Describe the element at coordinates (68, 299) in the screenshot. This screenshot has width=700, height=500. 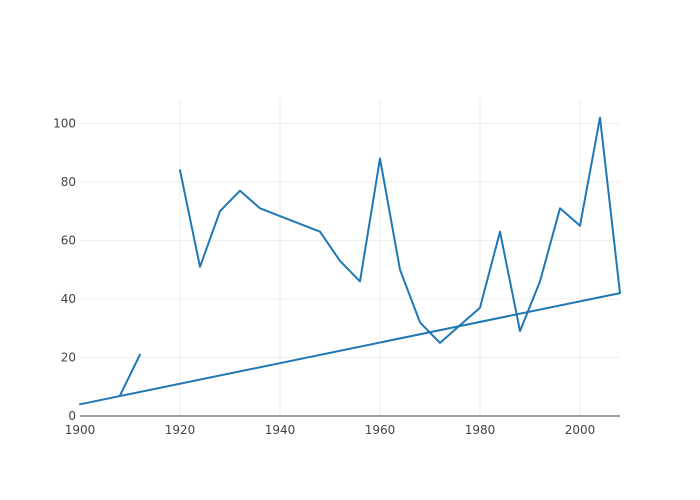
I see `y-tick-label: 40` at that location.